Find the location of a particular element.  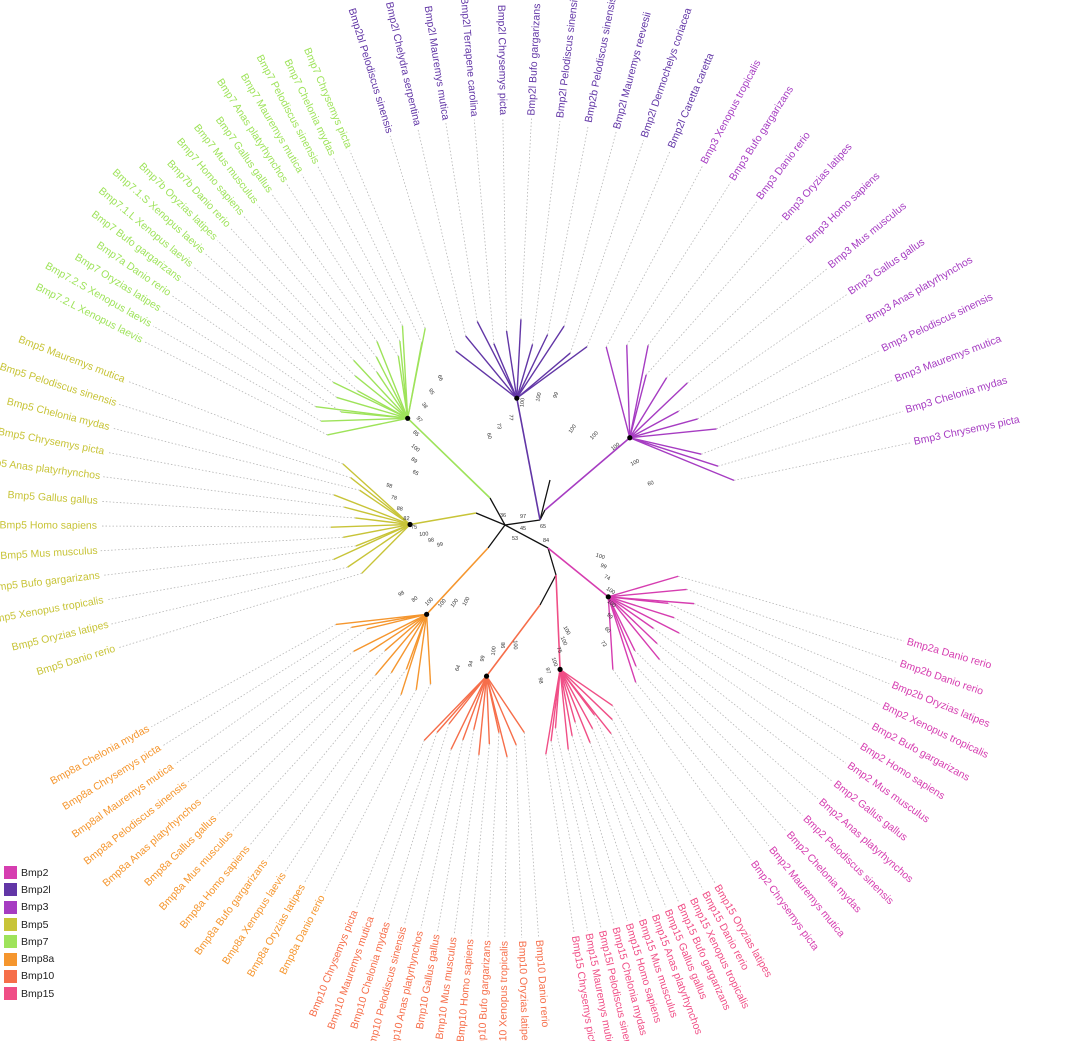

bootstrap-label: 75 is located at coordinates (559, 650).